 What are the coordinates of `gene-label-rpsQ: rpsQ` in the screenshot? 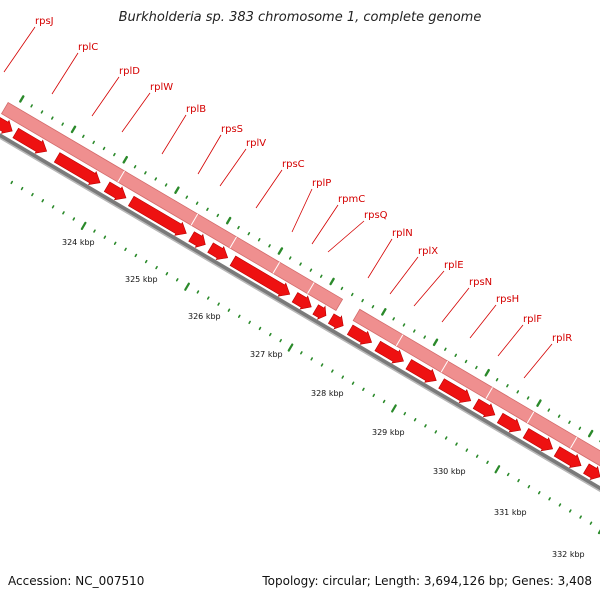 It's located at (376, 215).